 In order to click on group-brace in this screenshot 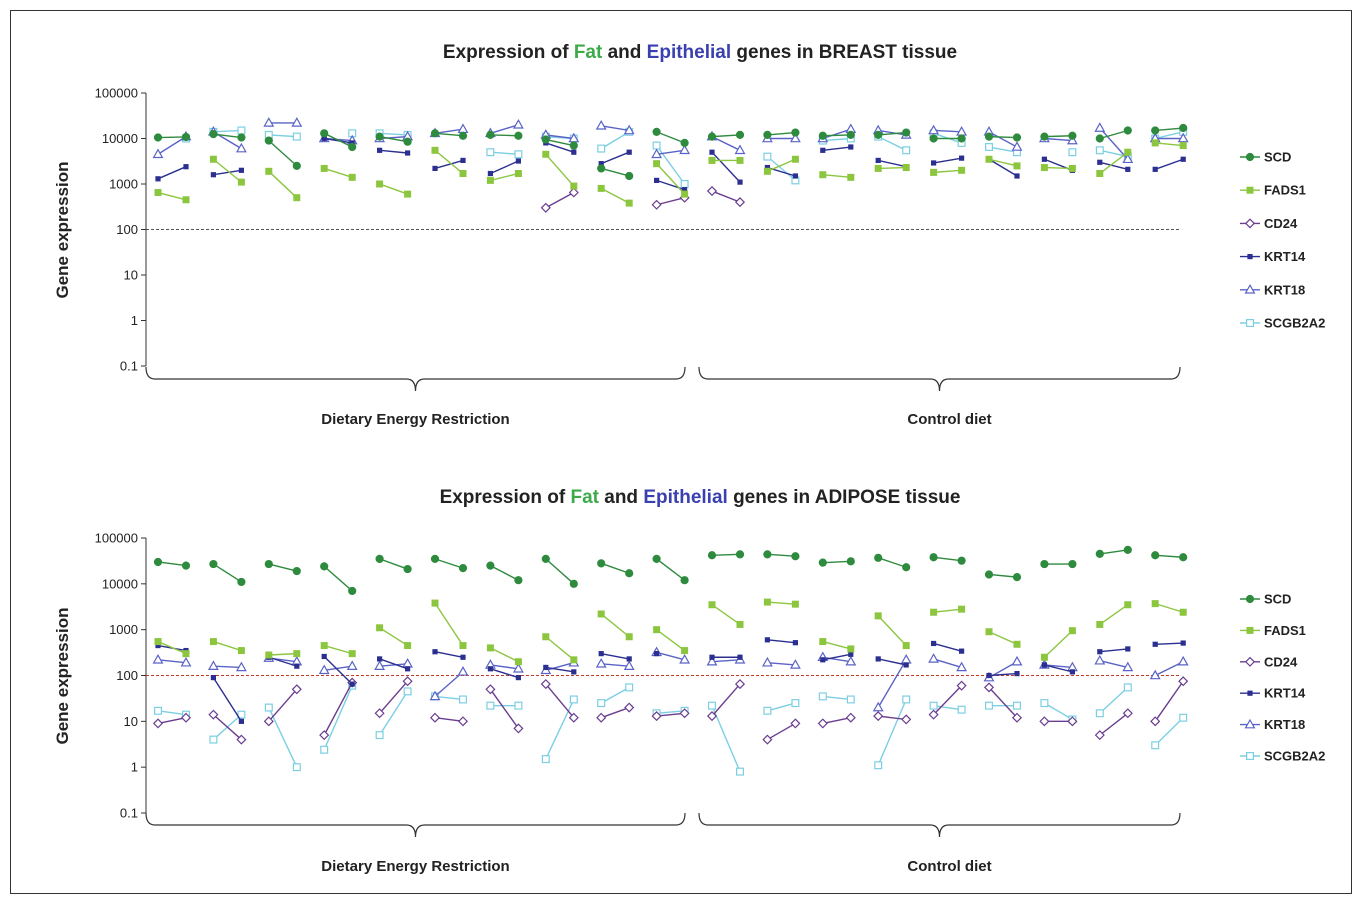, I will do `click(939, 825)`.